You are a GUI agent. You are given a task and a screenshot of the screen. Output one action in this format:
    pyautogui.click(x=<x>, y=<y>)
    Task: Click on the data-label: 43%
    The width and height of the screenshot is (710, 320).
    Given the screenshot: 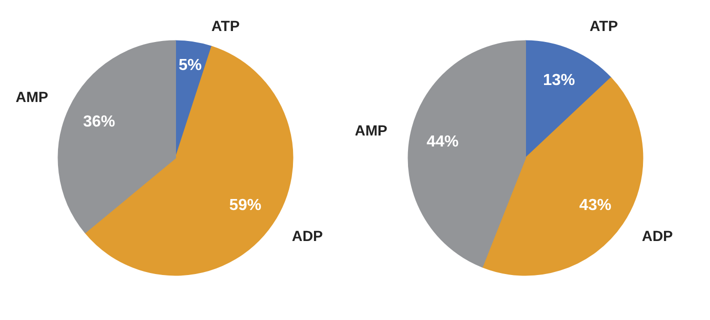 What is the action you would take?
    pyautogui.click(x=595, y=205)
    